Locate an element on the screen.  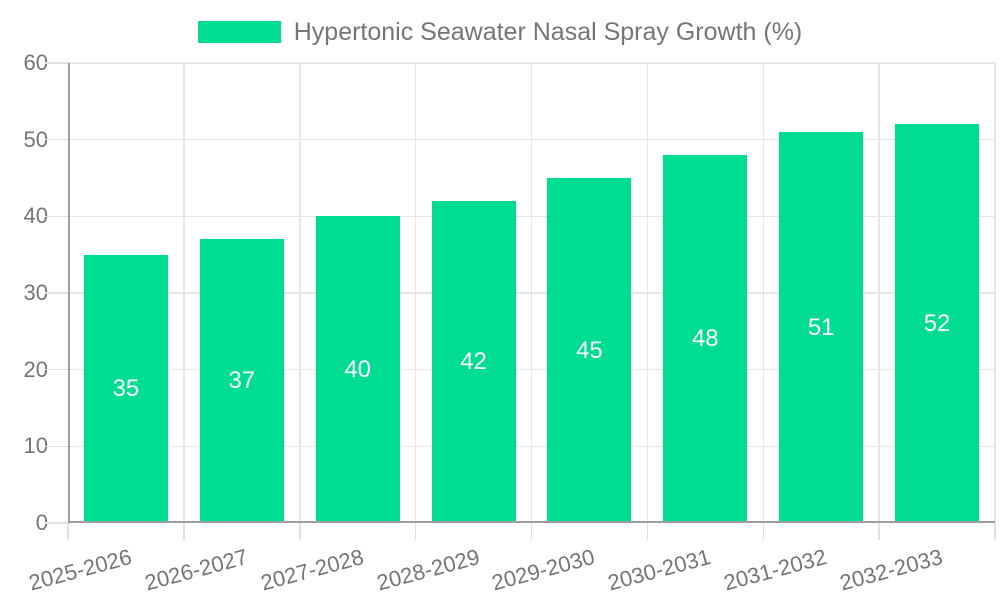
bar: 45 is located at coordinates (589, 350).